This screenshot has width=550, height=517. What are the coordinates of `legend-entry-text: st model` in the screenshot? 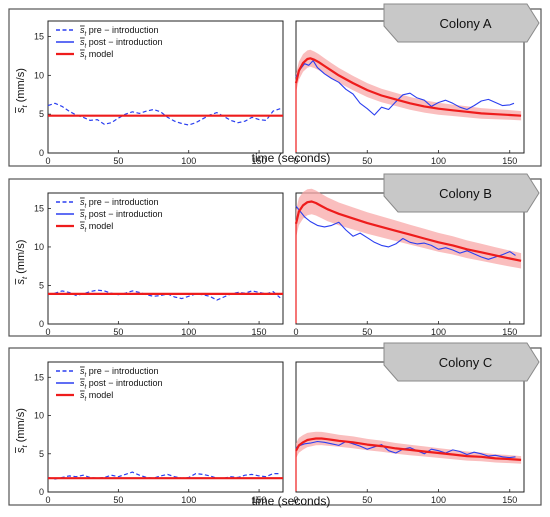 It's located at (96, 55).